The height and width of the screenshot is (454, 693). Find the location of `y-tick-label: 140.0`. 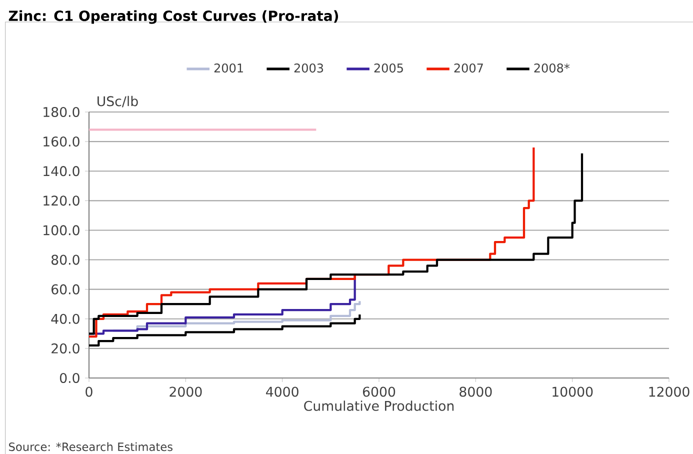

y-tick-label: 140.0 is located at coordinates (62, 171).